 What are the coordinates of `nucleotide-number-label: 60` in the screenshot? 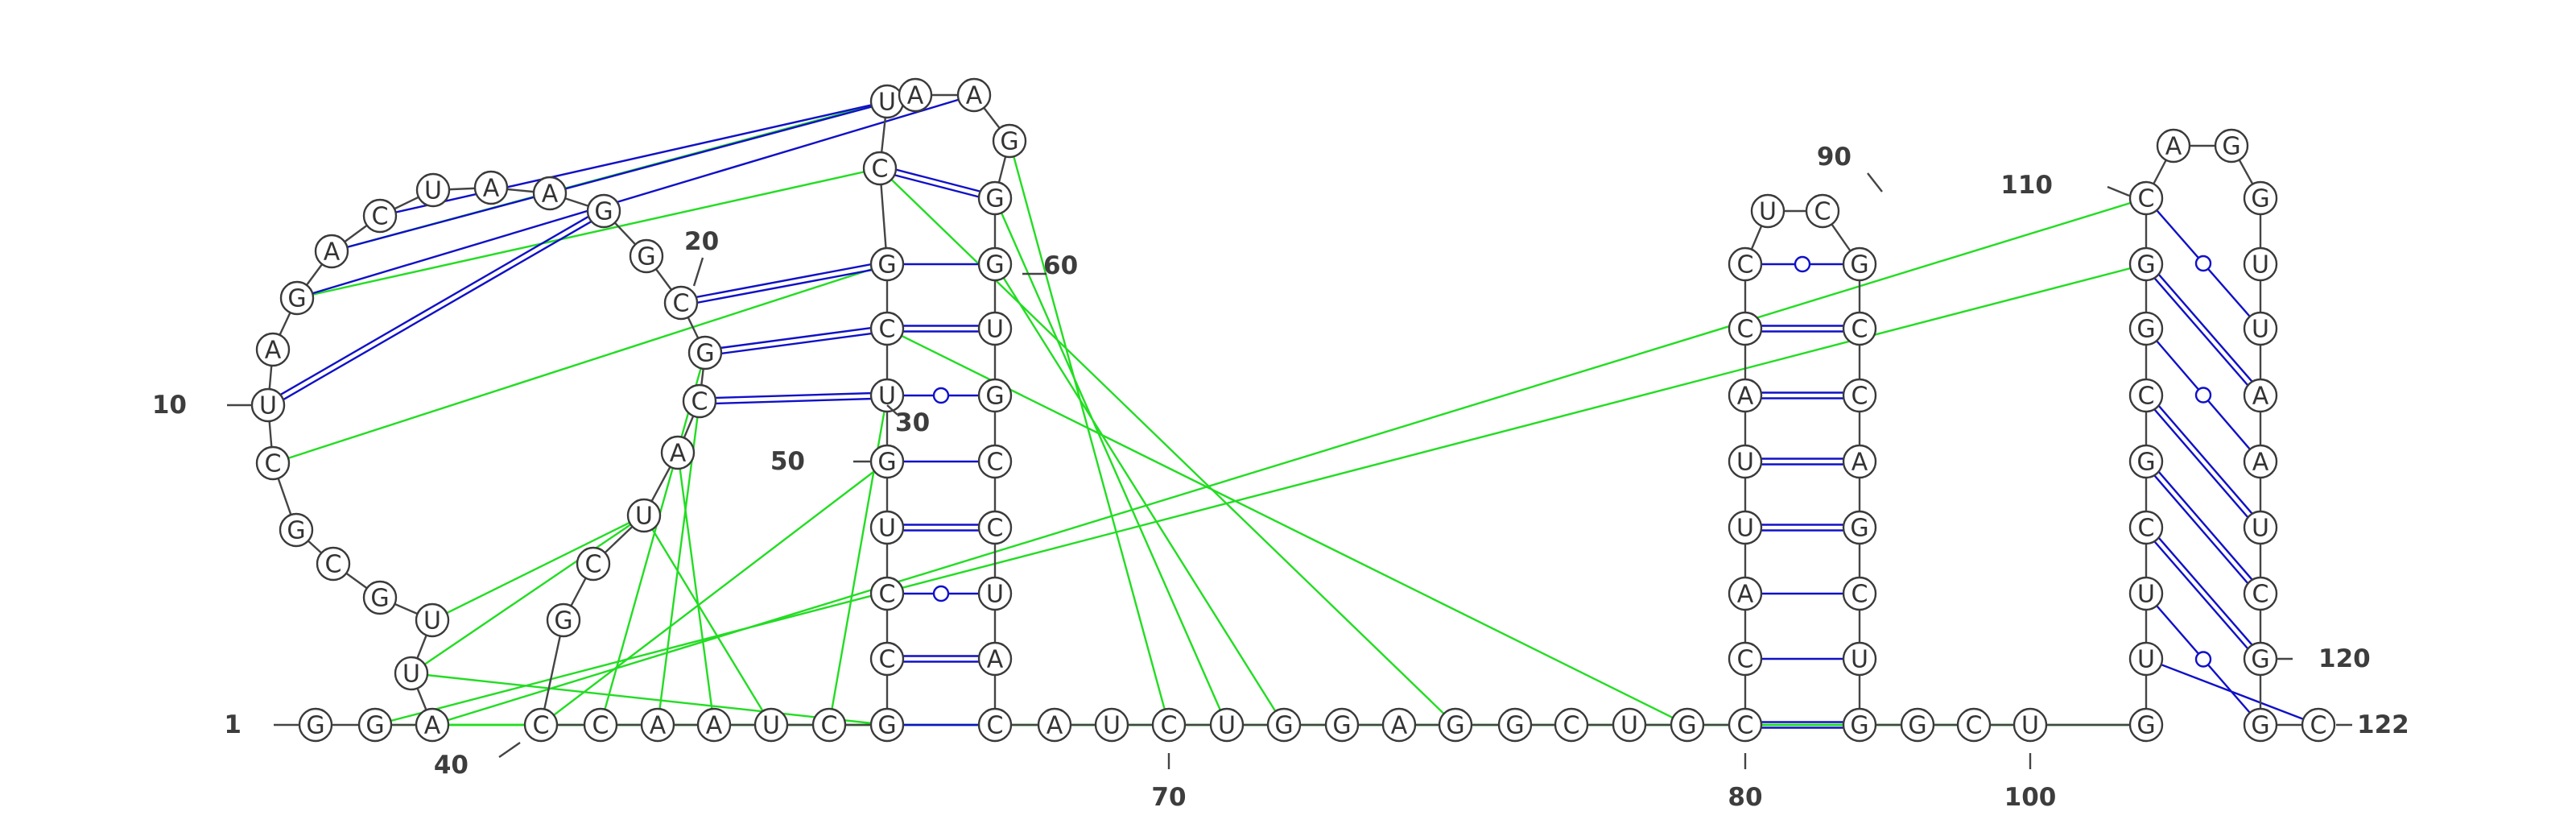 It's located at (1060, 265).